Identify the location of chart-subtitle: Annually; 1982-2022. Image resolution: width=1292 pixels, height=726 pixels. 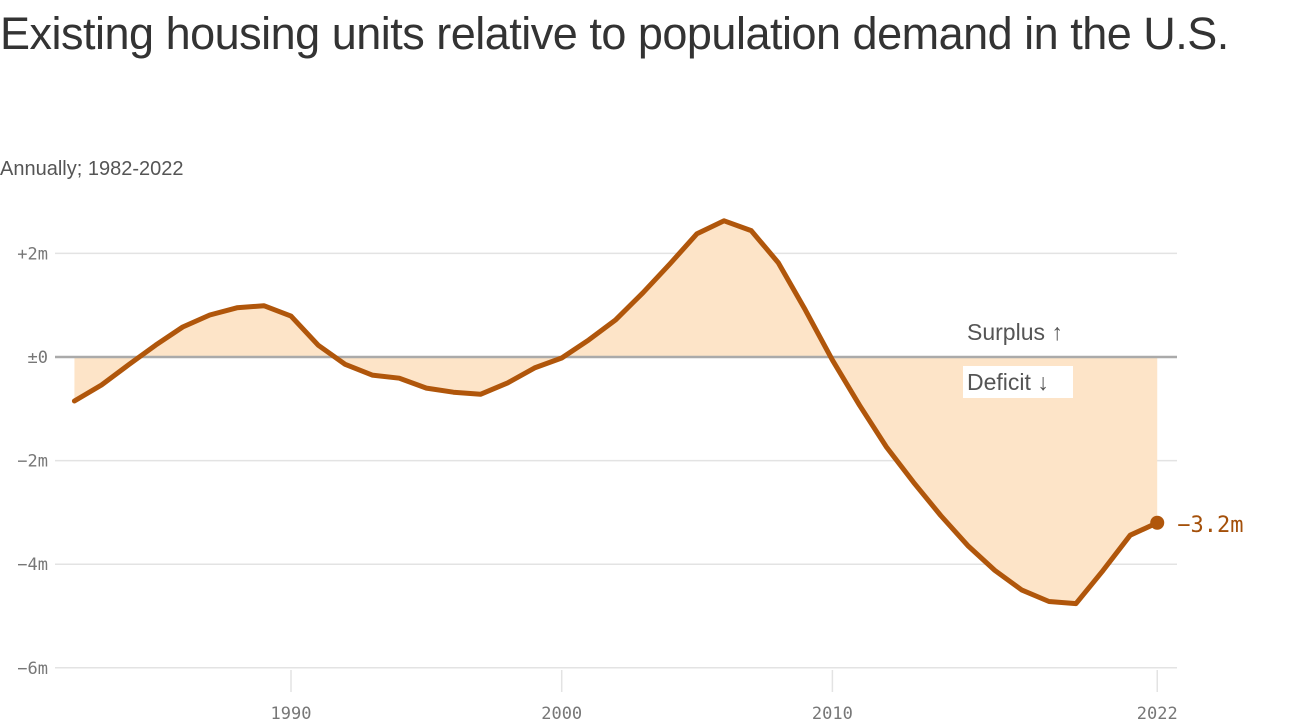
(92, 169).